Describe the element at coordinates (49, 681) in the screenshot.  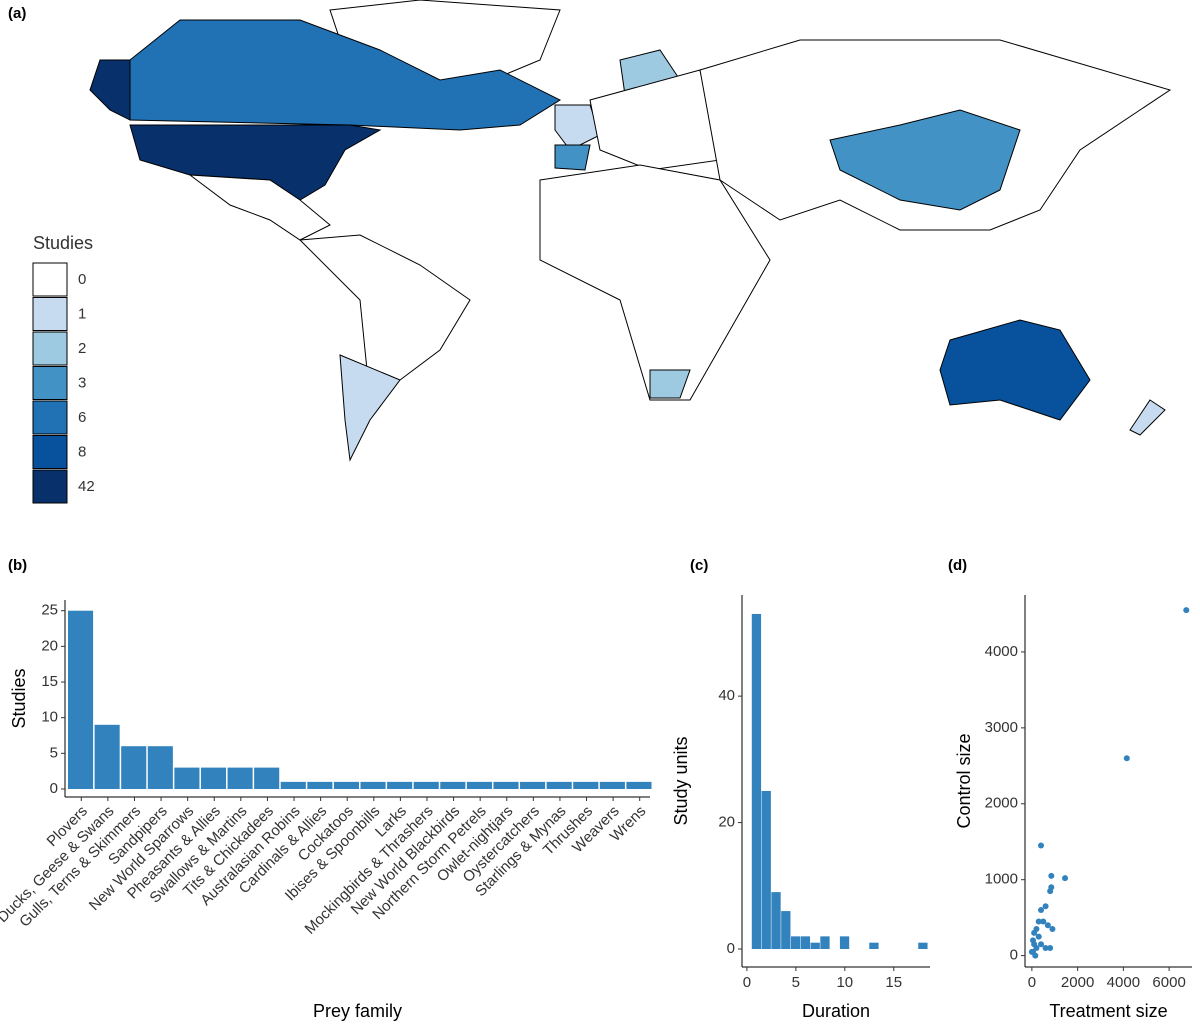
I see `y-tick-label: 15` at that location.